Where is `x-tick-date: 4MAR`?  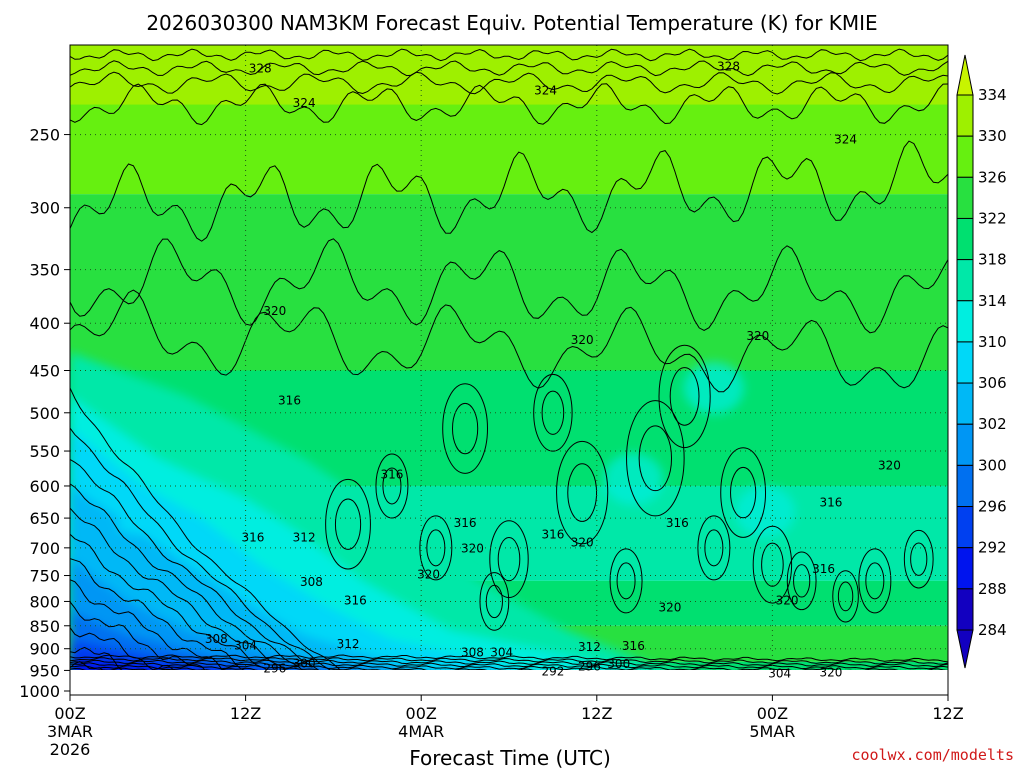 x-tick-date: 4MAR is located at coordinates (421, 731).